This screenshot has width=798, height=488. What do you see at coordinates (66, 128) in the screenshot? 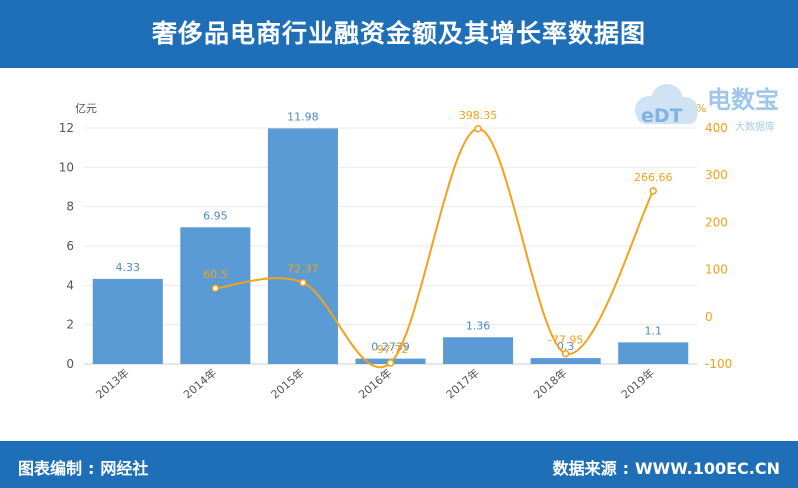
I see `left-tick-label: 12` at bounding box center [66, 128].